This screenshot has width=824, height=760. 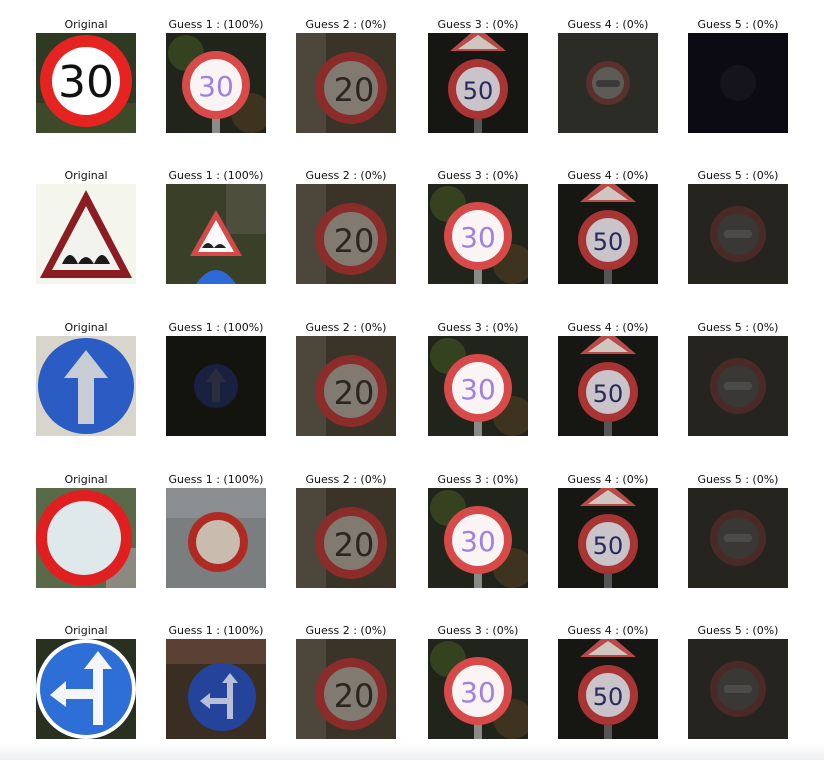 What do you see at coordinates (412, 751) in the screenshot?
I see `page-bottom-edge` at bounding box center [412, 751].